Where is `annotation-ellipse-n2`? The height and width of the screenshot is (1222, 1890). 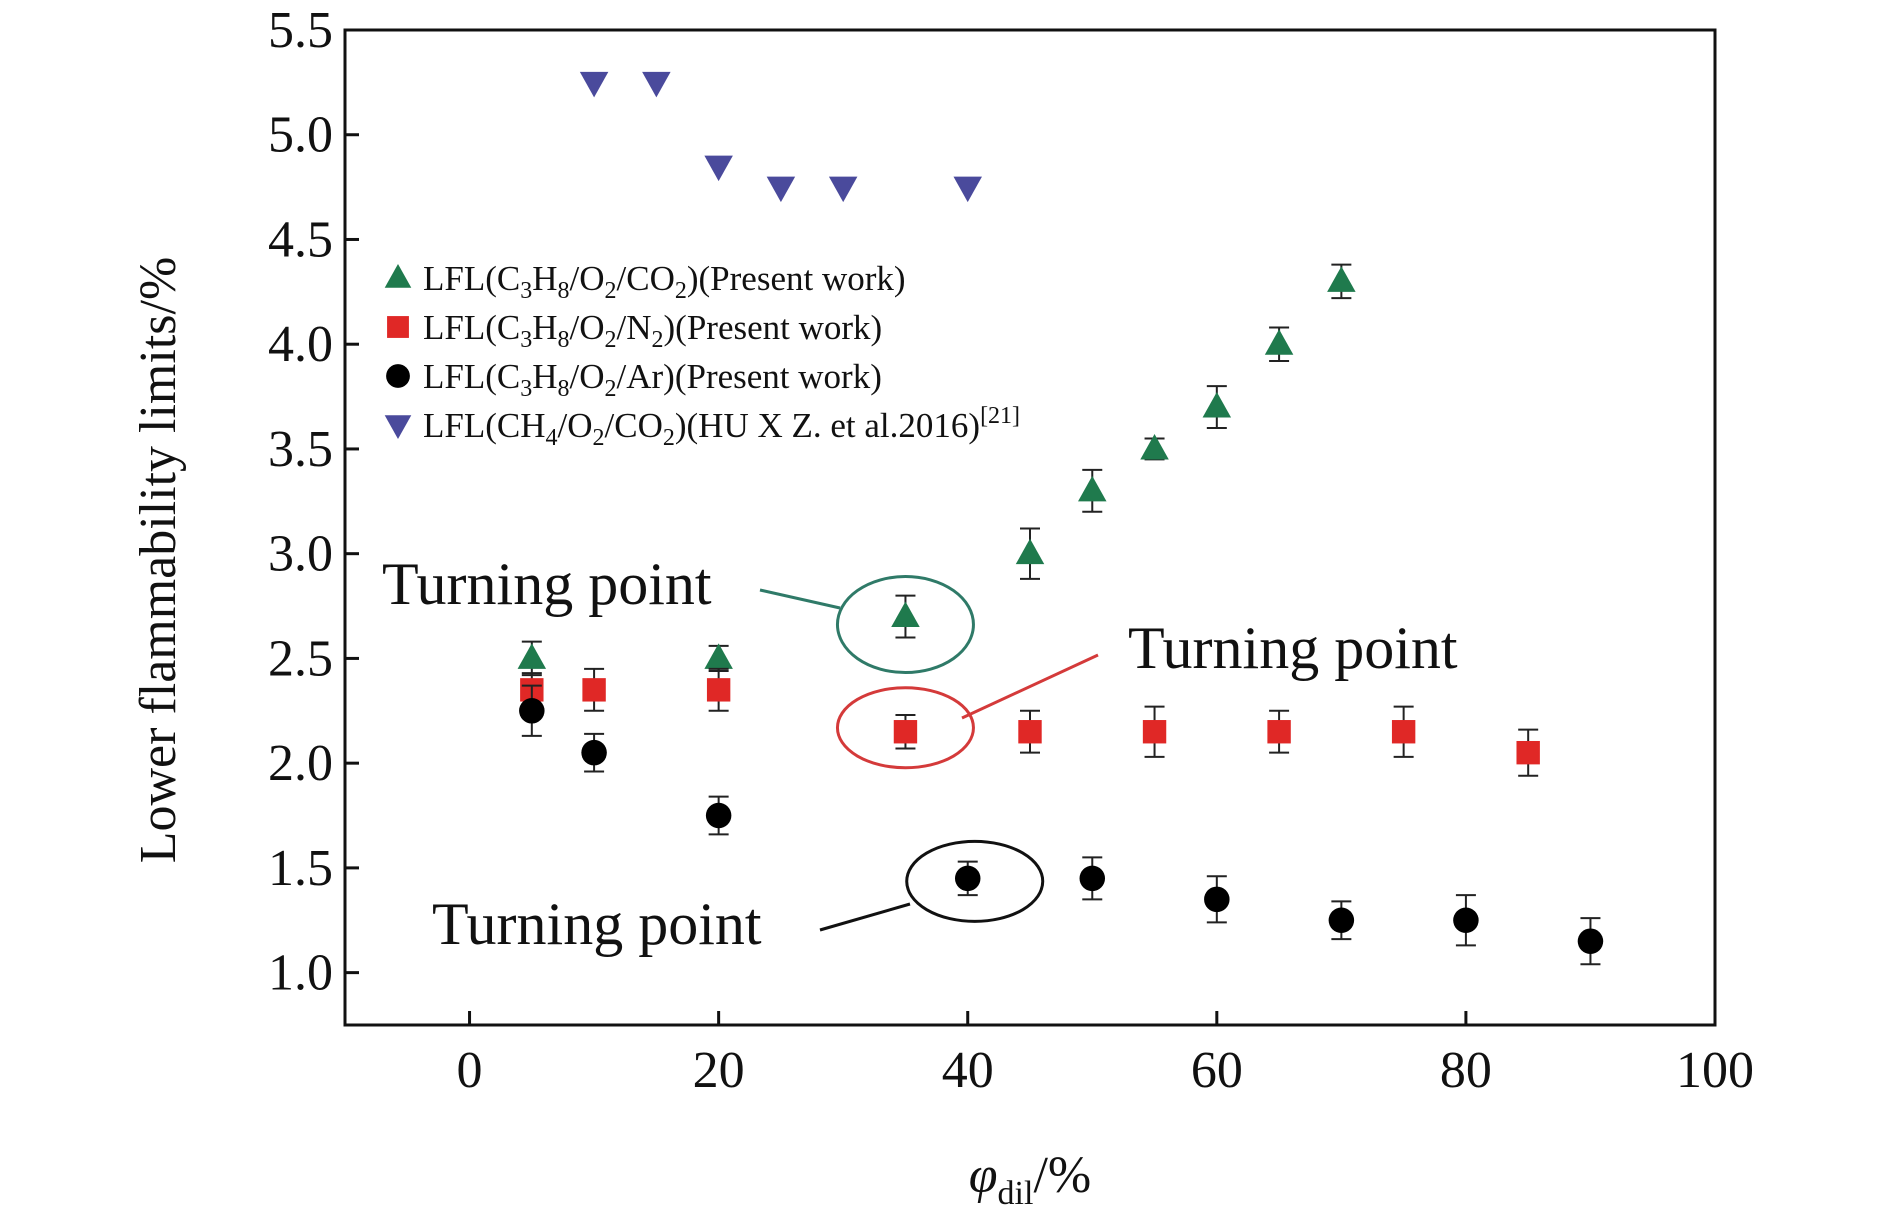
annotation-ellipse-n2 is located at coordinates (905, 728).